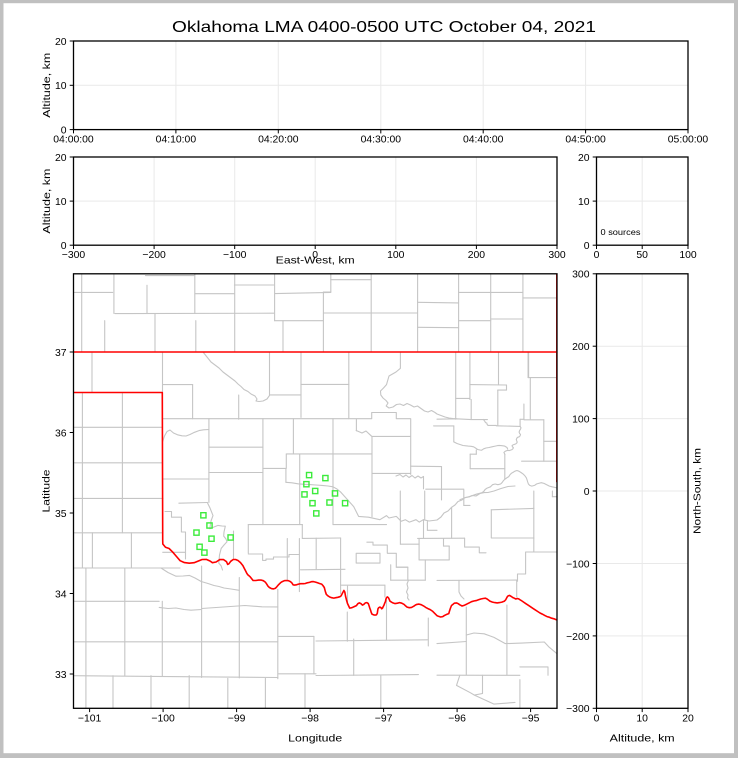 This screenshot has width=738, height=758. Describe the element at coordinates (315, 738) in the screenshot. I see `svg-text: Longitude` at that location.